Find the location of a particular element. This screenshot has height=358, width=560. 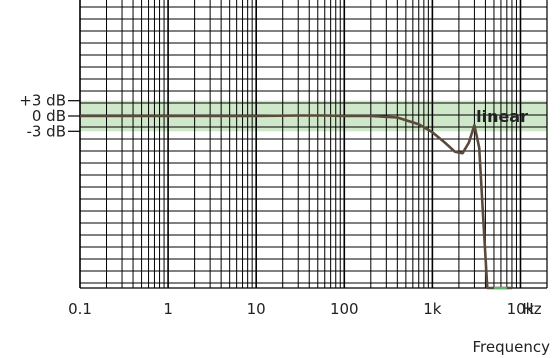

x-tick-label: 1 is located at coordinates (168, 309).